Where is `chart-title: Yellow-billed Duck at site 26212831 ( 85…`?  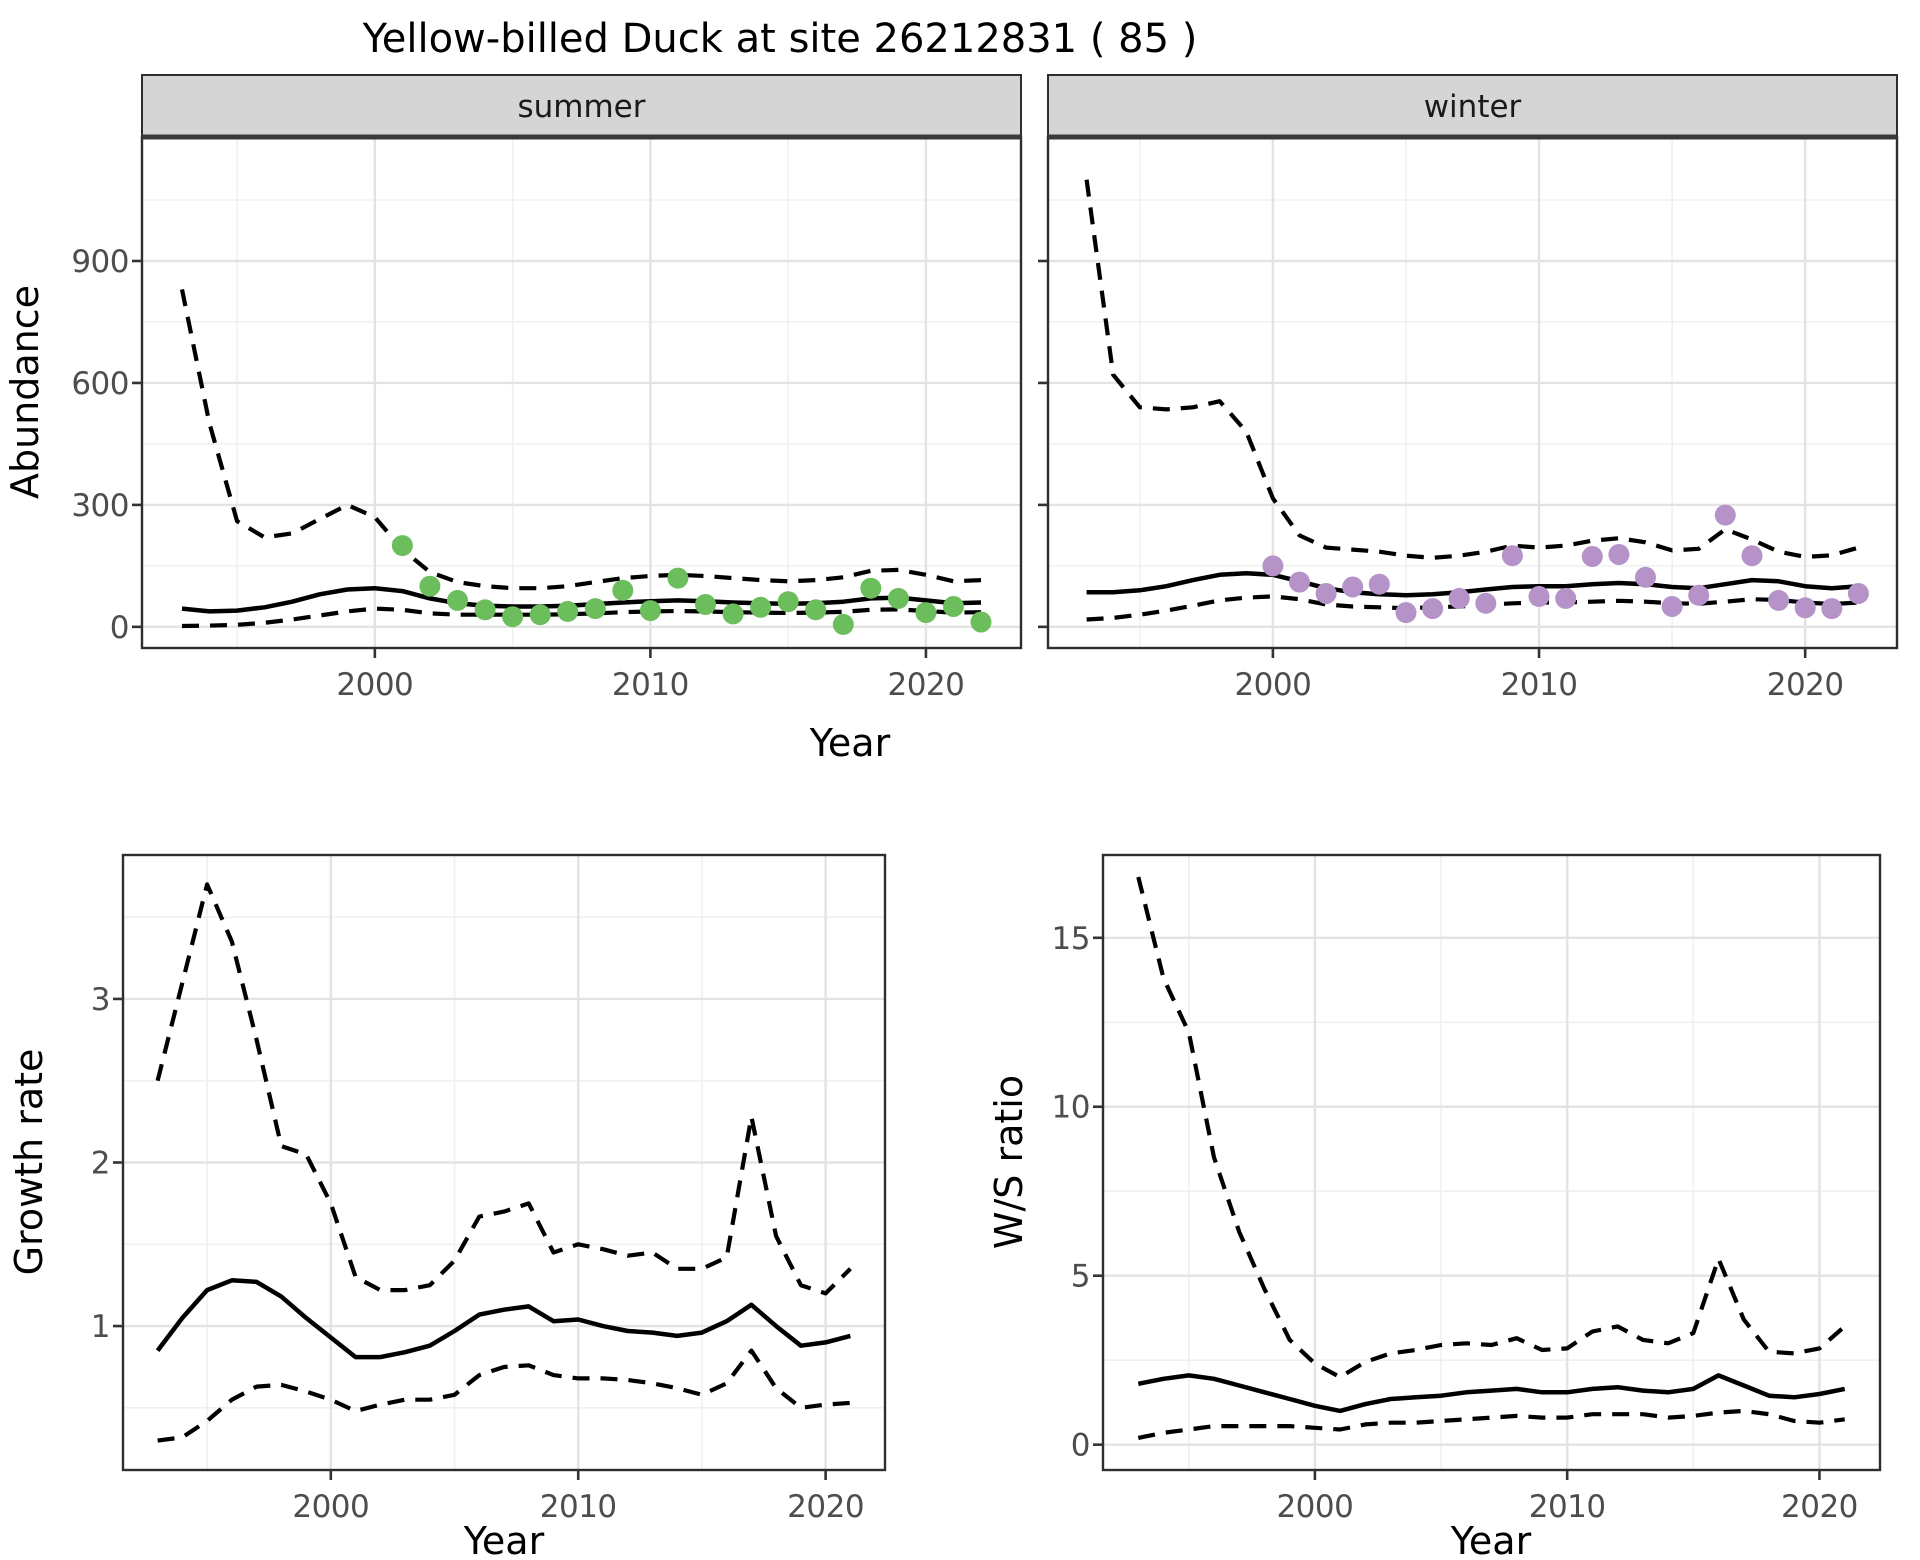 chart-title: Yellow-billed Duck at site 26212831 ( 85… is located at coordinates (780, 39).